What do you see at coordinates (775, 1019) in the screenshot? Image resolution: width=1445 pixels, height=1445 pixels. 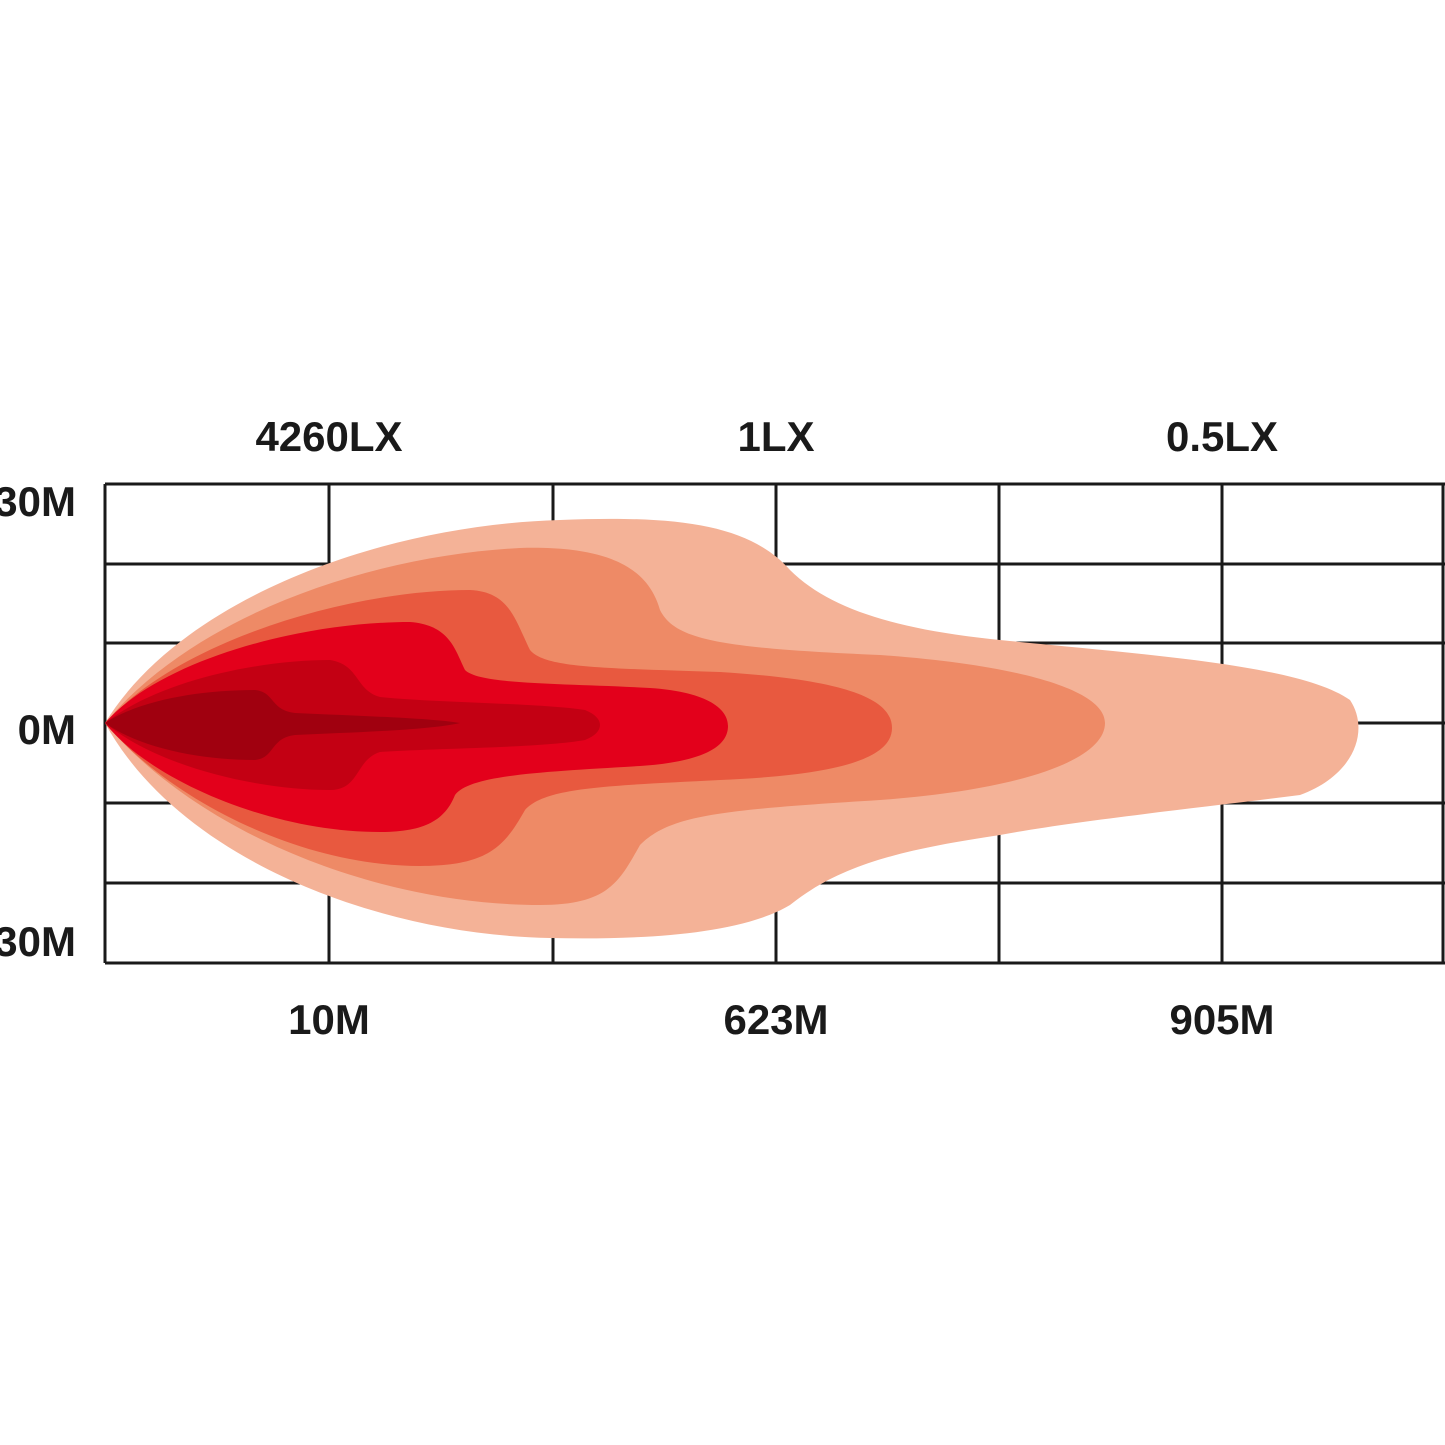 I see `bottom-label: 623M` at bounding box center [775, 1019].